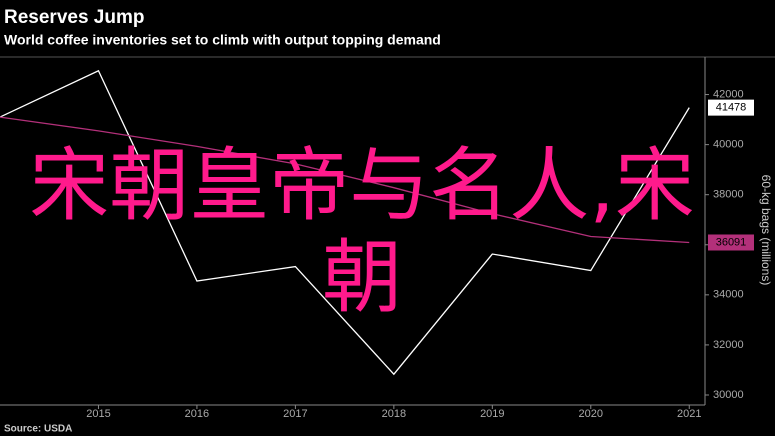 This screenshot has width=775, height=436. I want to click on y-tick-label: 34000, so click(728, 295).